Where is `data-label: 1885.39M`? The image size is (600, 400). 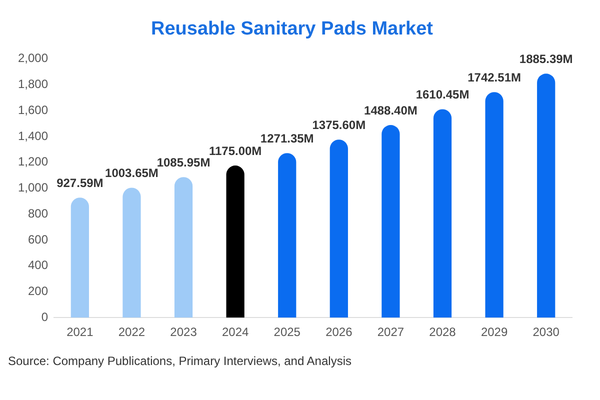 data-label: 1885.39M is located at coordinates (546, 59).